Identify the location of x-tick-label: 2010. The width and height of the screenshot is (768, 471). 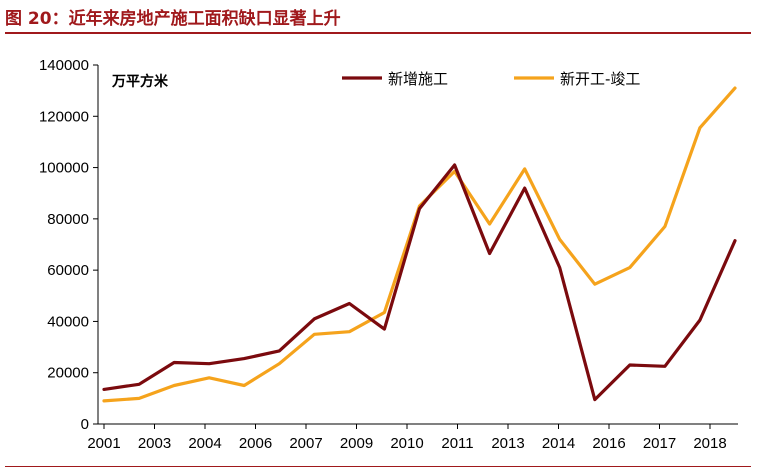
(406, 443).